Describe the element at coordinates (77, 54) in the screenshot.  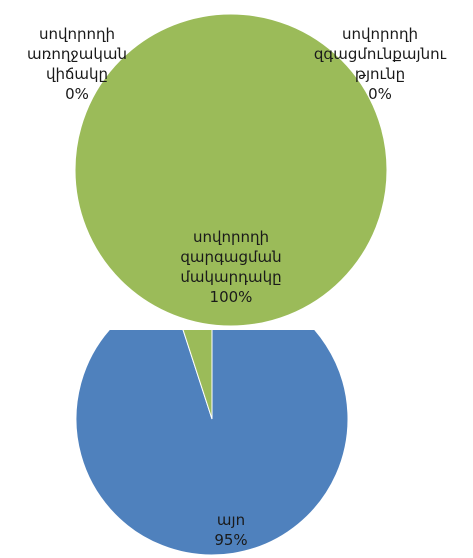
I see `data-label-1-name: սովորողի առողջական վիճակը` at that location.